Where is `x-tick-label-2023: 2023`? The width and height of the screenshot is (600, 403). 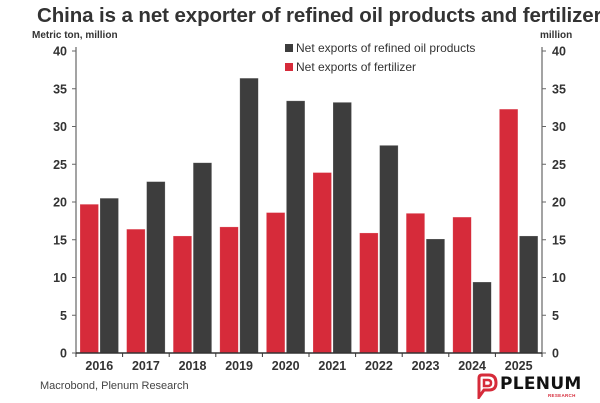 x-tick-label-2023: 2023 is located at coordinates (426, 366).